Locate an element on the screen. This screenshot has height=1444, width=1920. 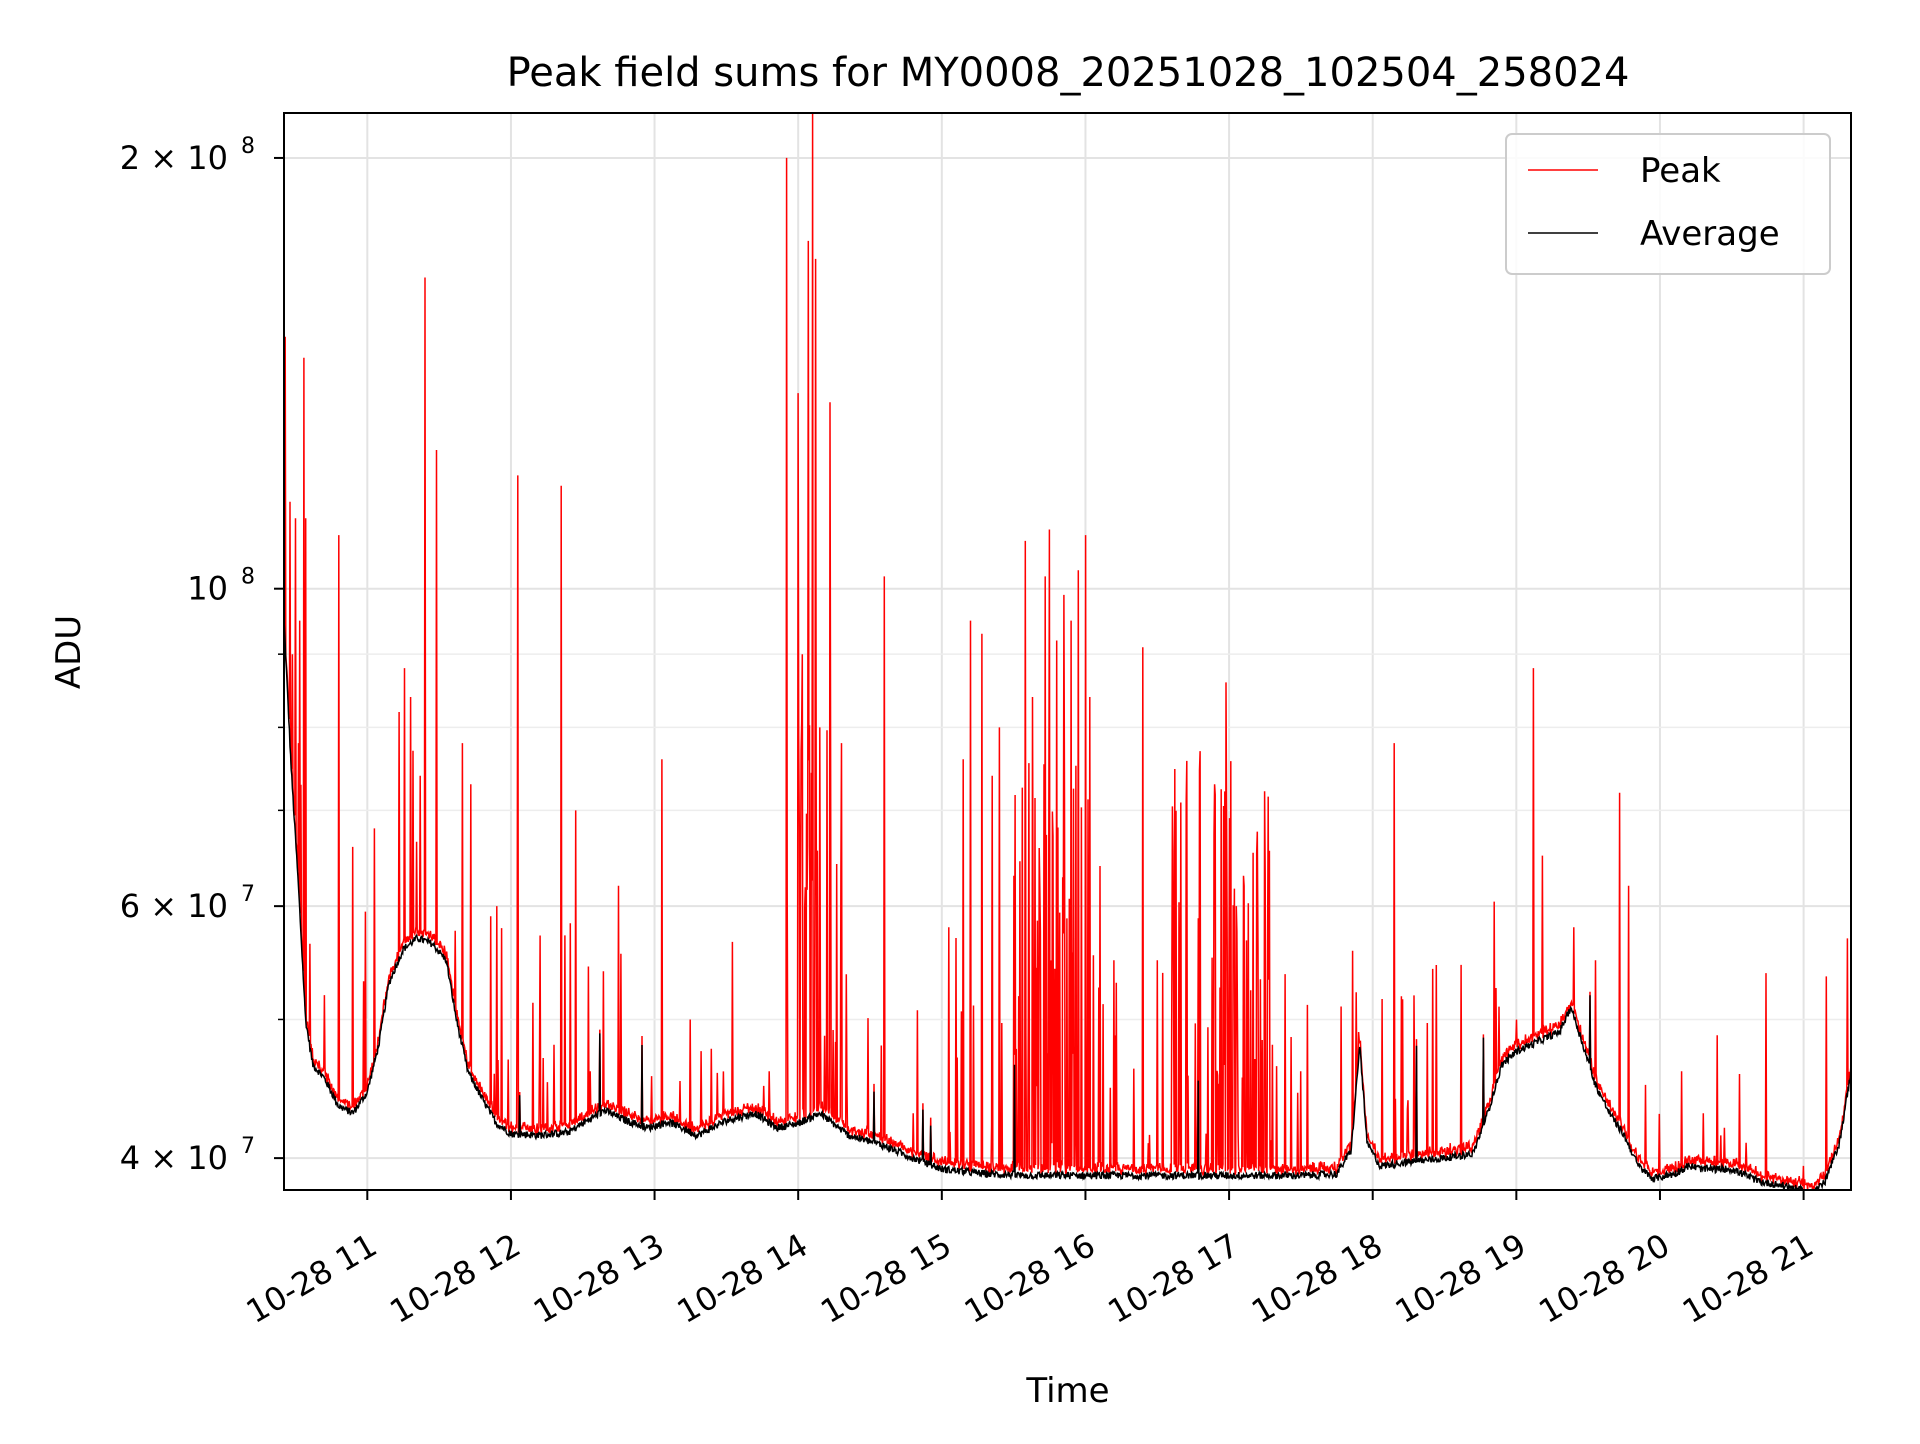
legend-box is located at coordinates (1668, 204).